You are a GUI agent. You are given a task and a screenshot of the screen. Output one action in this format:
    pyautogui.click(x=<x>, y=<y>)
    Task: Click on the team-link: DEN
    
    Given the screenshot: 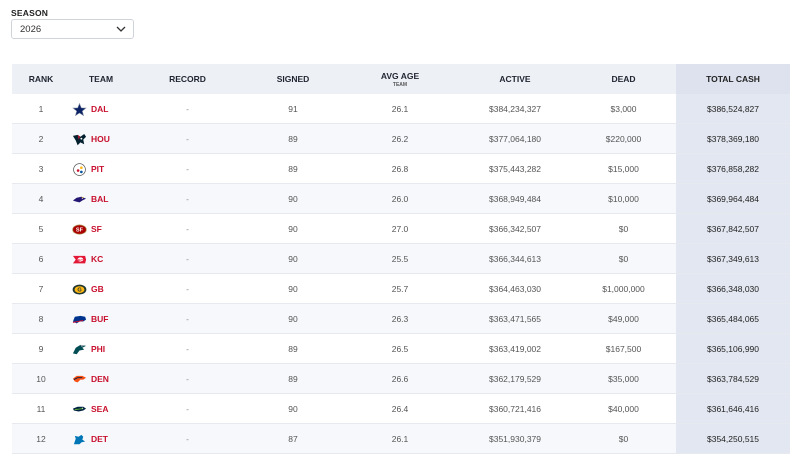 What is the action you would take?
    pyautogui.click(x=100, y=378)
    